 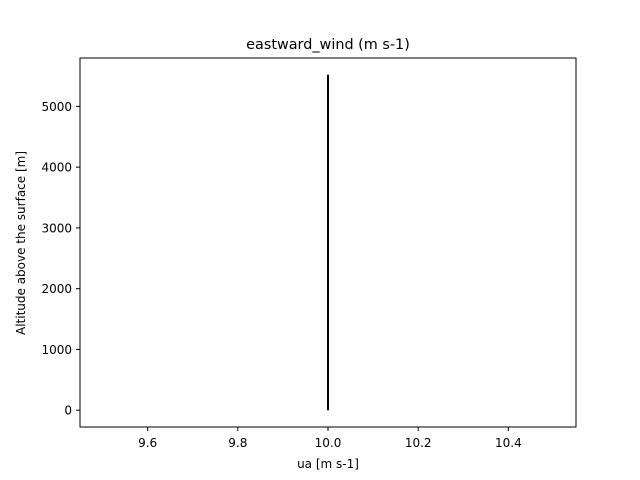 What do you see at coordinates (237, 443) in the screenshot?
I see `x-tick-label: 9.8` at bounding box center [237, 443].